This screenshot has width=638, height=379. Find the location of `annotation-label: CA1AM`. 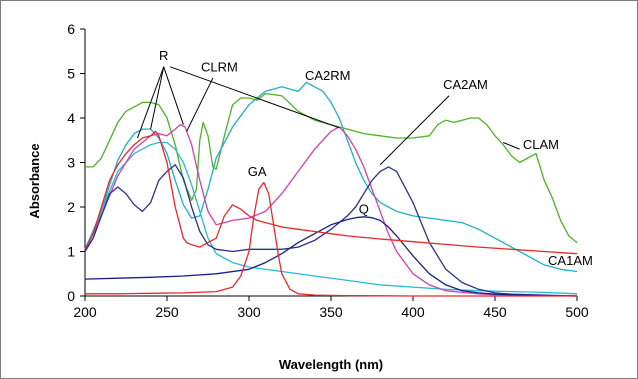

annotation-label: CA1AM is located at coordinates (570, 260).